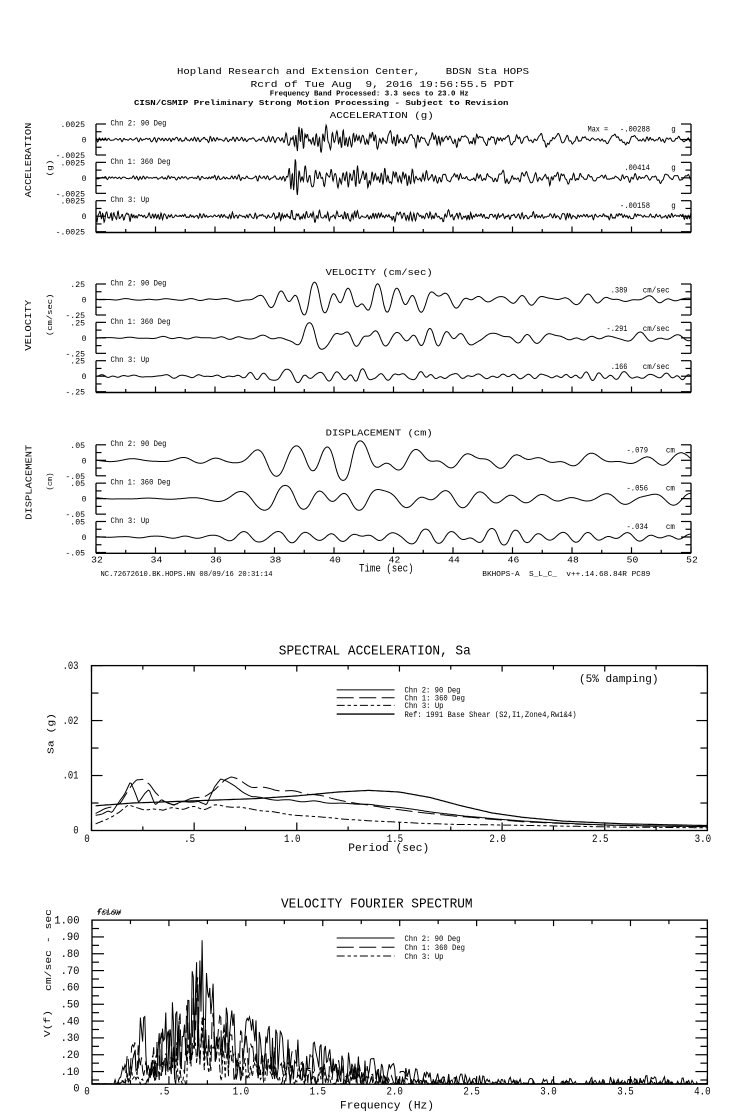 The image size is (739, 1115). I want to click on svg-text: 32, so click(97, 561).